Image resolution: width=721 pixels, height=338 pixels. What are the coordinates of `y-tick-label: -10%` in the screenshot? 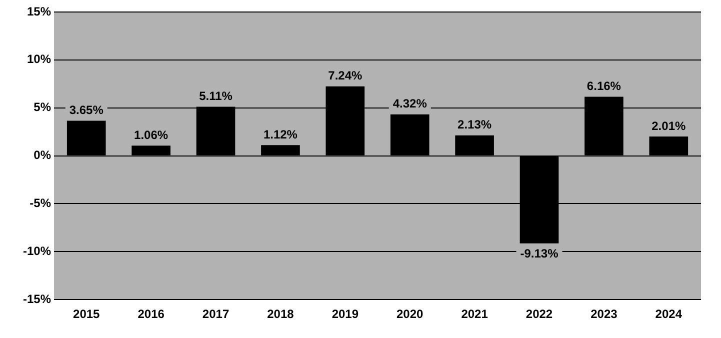 It's located at (37, 251).